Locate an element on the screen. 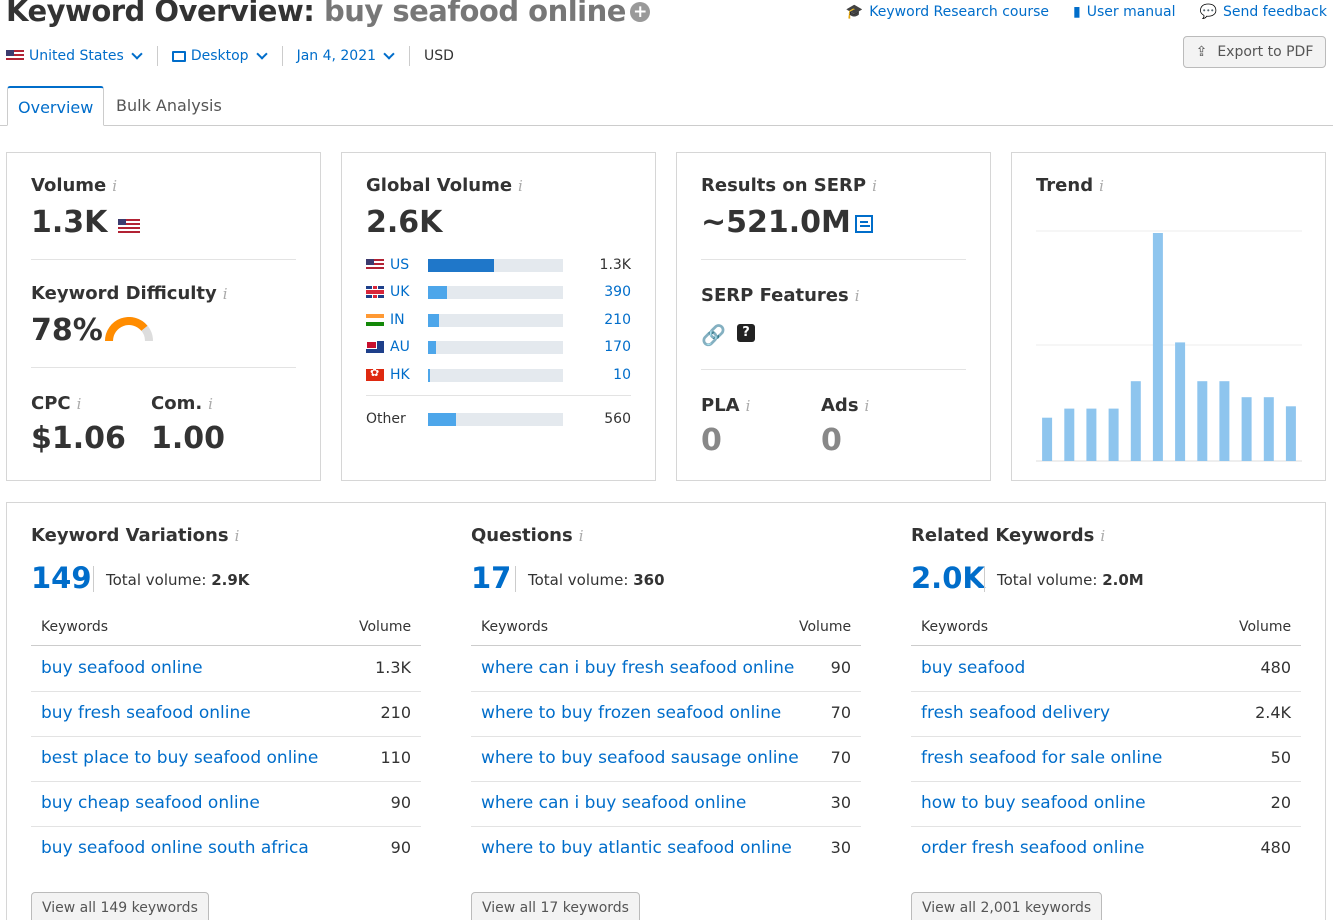 The width and height of the screenshot is (1333, 920). export-pdf-button: ⇪ Export to PDF is located at coordinates (1254, 52).